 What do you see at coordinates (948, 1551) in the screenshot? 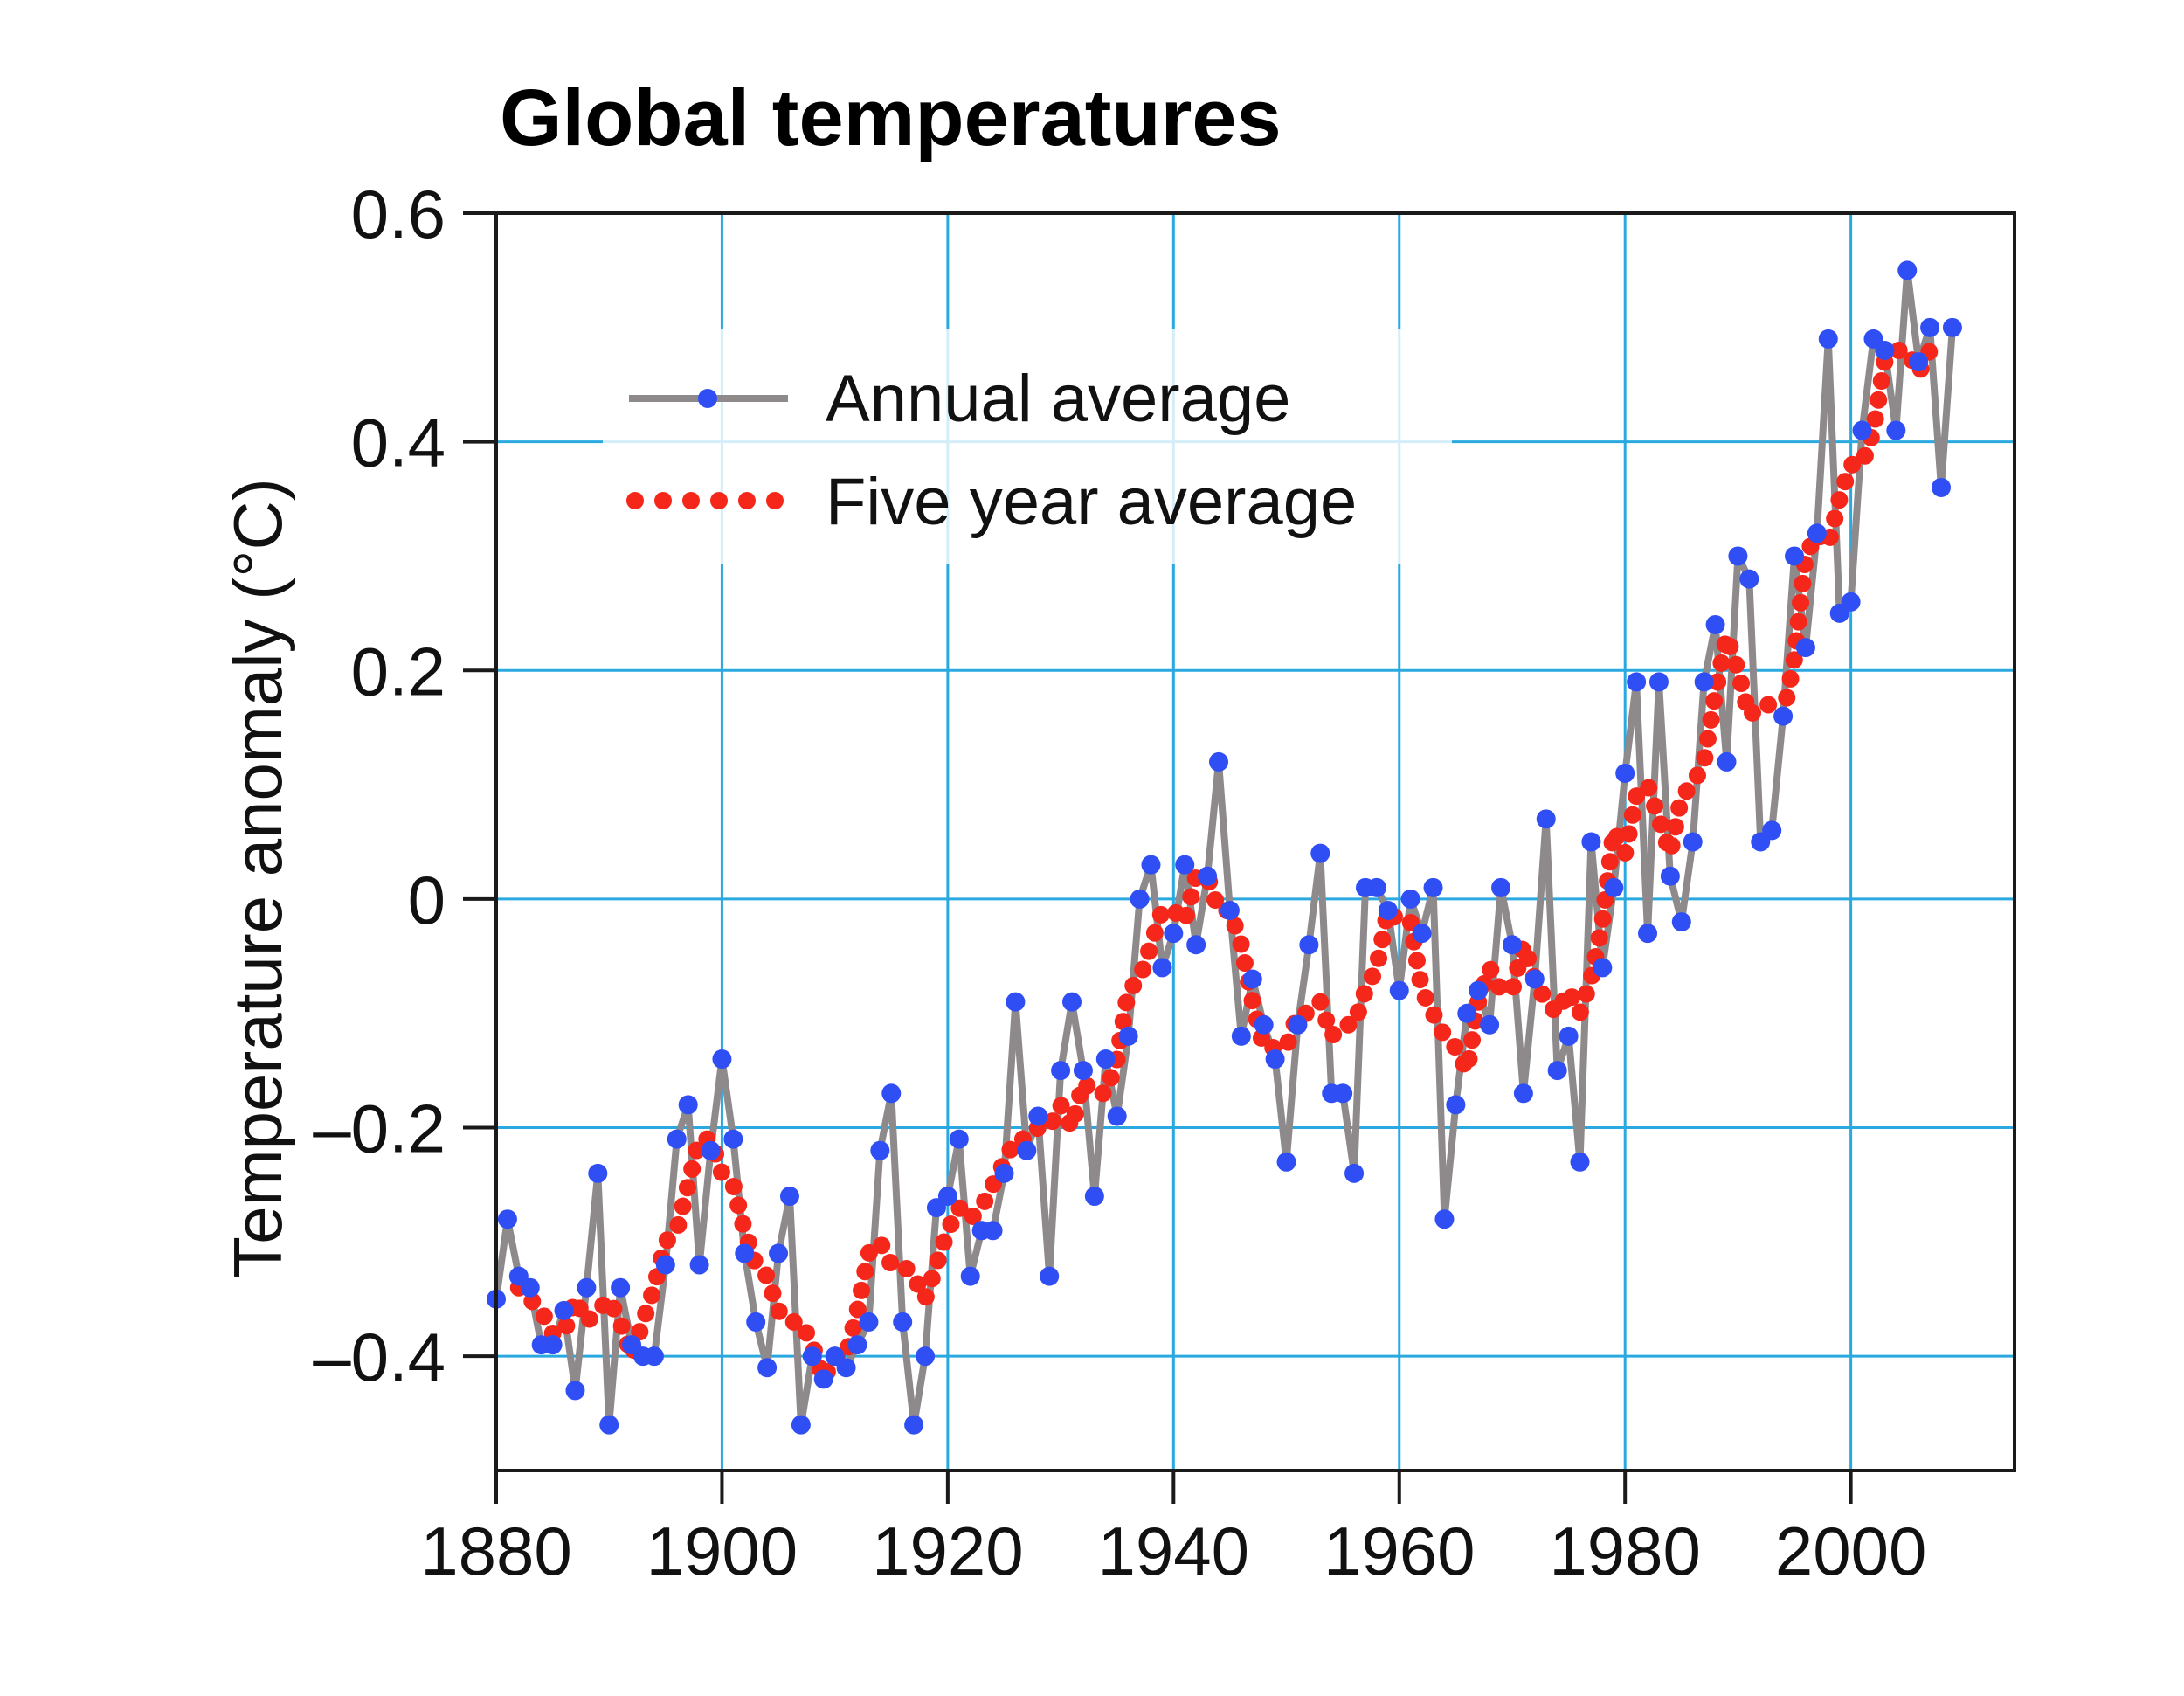
I see `x-tick-label: 1920` at bounding box center [948, 1551].